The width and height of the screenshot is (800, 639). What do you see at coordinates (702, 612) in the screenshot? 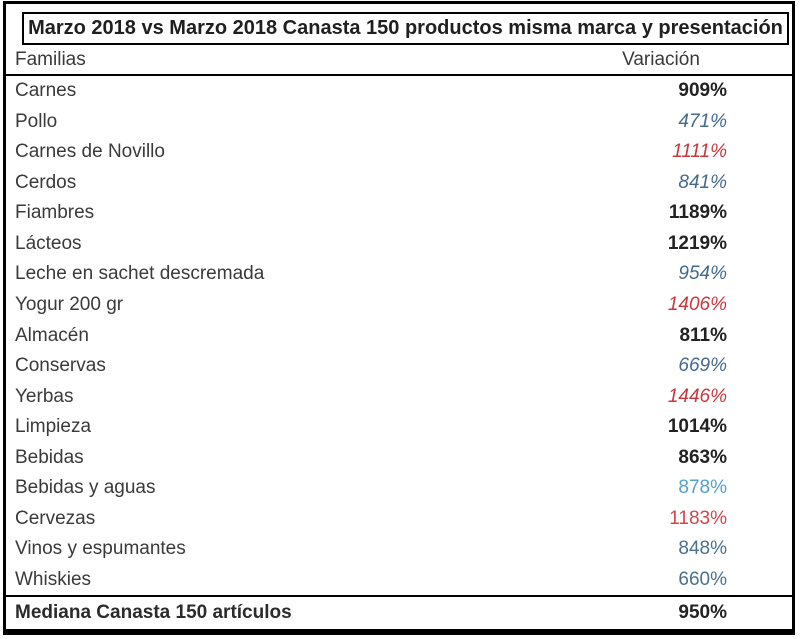
I see `footer-variation-value: 950%` at bounding box center [702, 612].